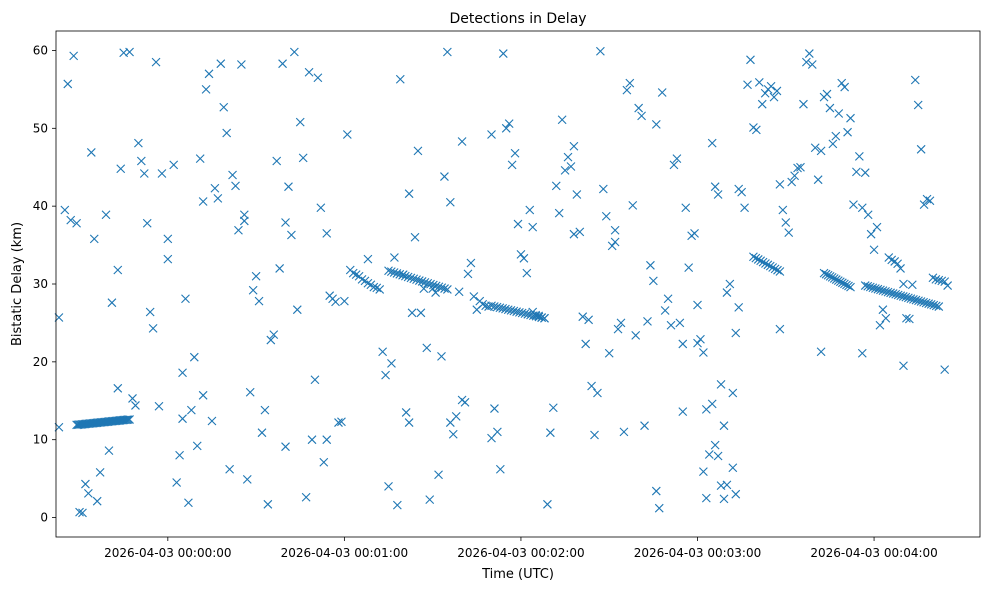 The height and width of the screenshot is (594, 989). Describe the element at coordinates (17, 284) in the screenshot. I see `y-axis-label: Bistatic Delay (km)` at that location.